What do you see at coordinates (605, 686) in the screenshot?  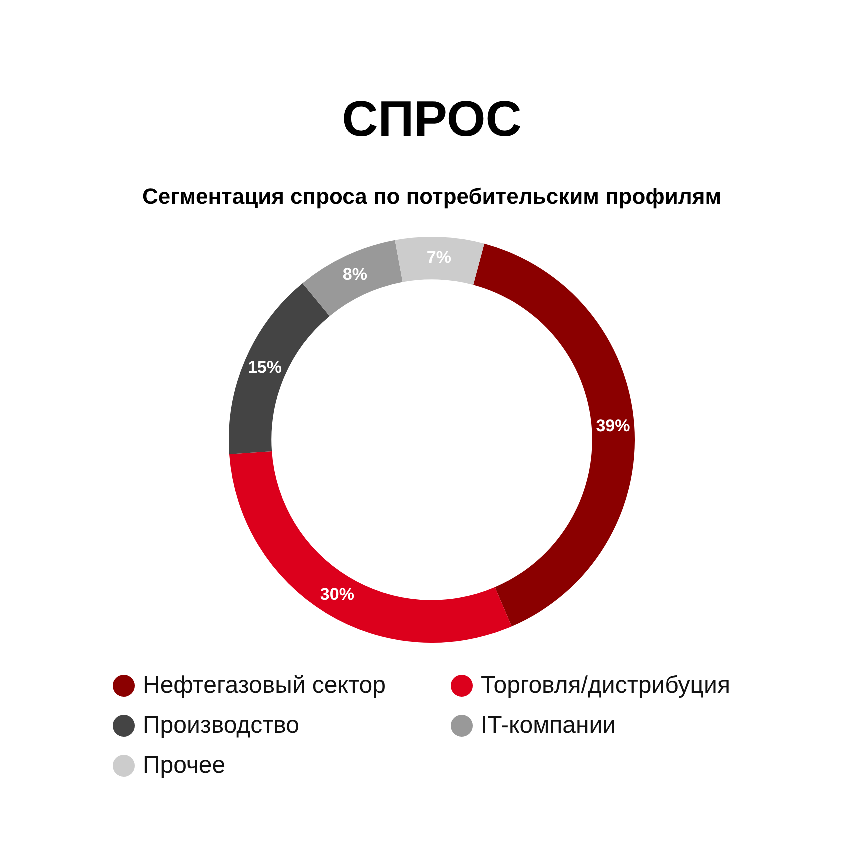 I see `legend-label: Торговля/дистрибуция` at bounding box center [605, 686].